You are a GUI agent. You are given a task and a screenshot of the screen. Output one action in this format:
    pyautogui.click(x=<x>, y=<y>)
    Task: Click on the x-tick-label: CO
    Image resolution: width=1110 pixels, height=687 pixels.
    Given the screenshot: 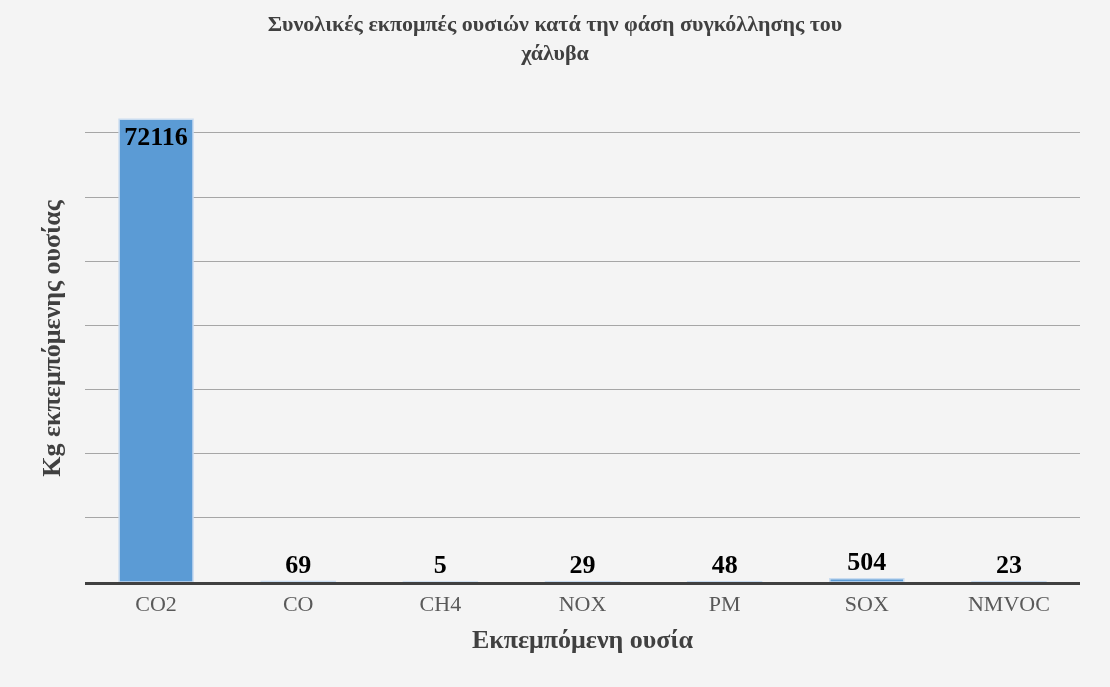 What is the action you would take?
    pyautogui.click(x=298, y=604)
    